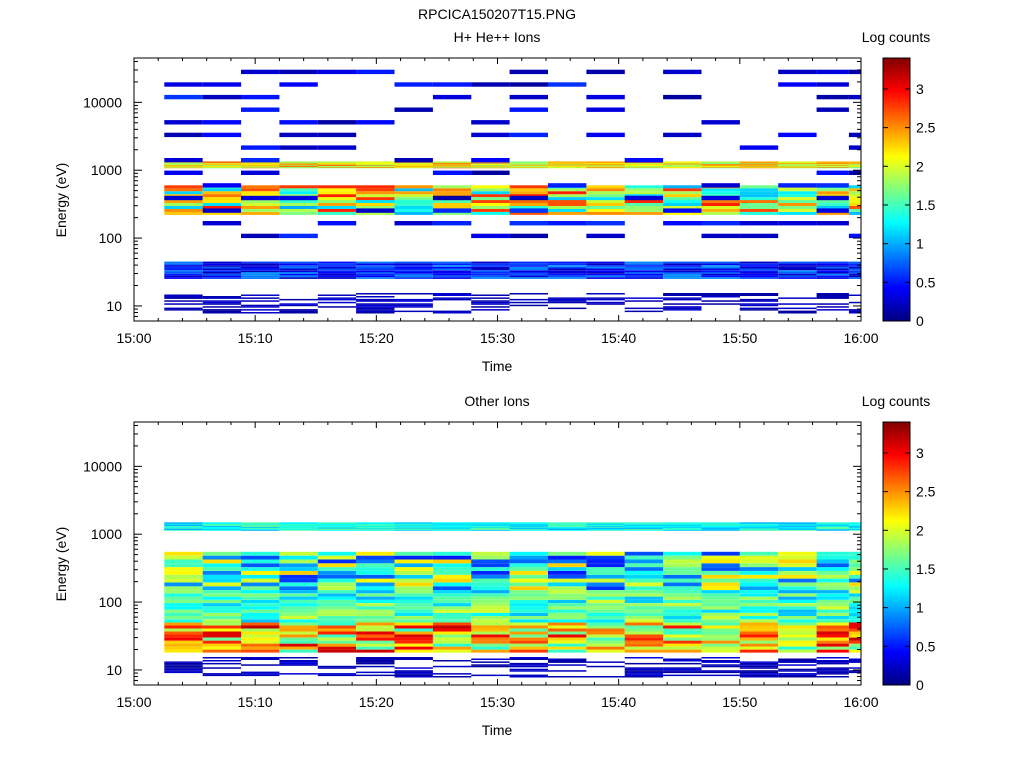  I want to click on colorbar-tick-label: 2, so click(920, 166).